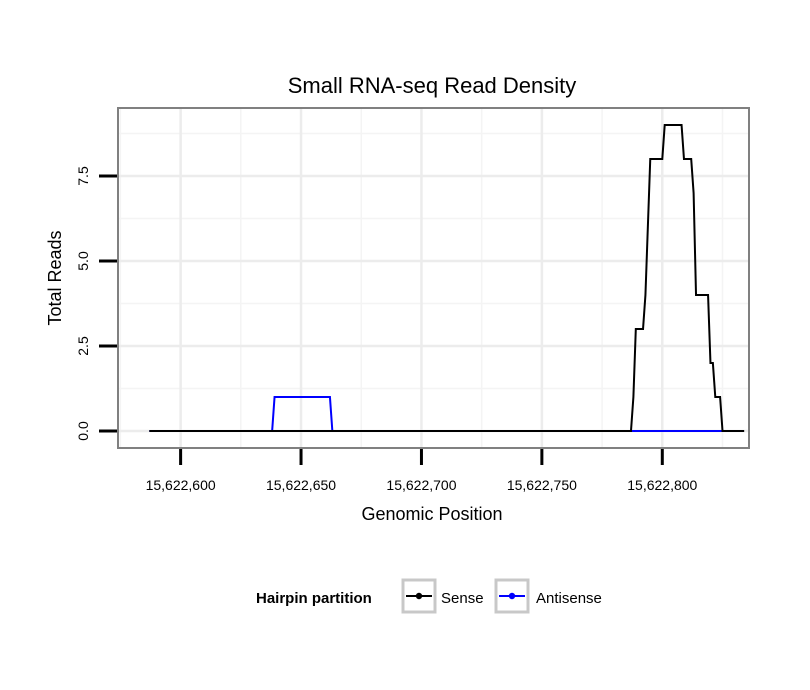 The height and width of the screenshot is (690, 810). I want to click on x-tick-label-1: 15,622,650, so click(301, 485).